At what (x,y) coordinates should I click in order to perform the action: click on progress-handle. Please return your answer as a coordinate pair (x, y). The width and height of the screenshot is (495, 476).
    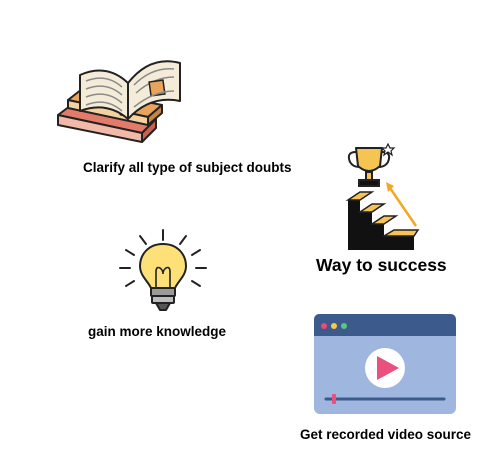
    Looking at the image, I should click on (334, 399).